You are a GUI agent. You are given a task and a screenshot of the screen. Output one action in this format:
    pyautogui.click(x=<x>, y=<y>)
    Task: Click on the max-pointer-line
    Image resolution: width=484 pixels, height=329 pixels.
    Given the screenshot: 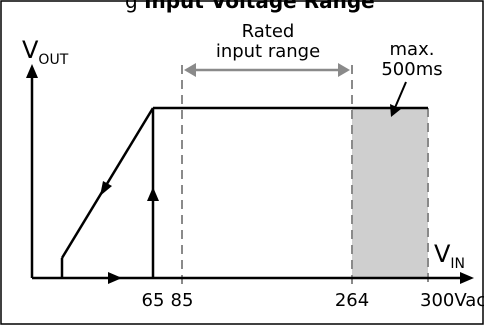 What is the action you would take?
    pyautogui.click(x=400, y=96)
    